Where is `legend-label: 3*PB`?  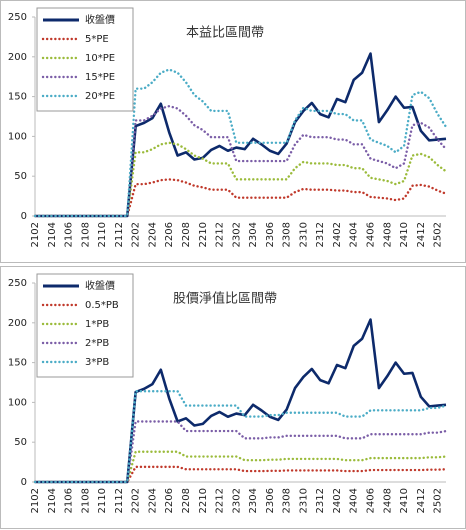
legend-label: 3*PB is located at coordinates (97, 362).